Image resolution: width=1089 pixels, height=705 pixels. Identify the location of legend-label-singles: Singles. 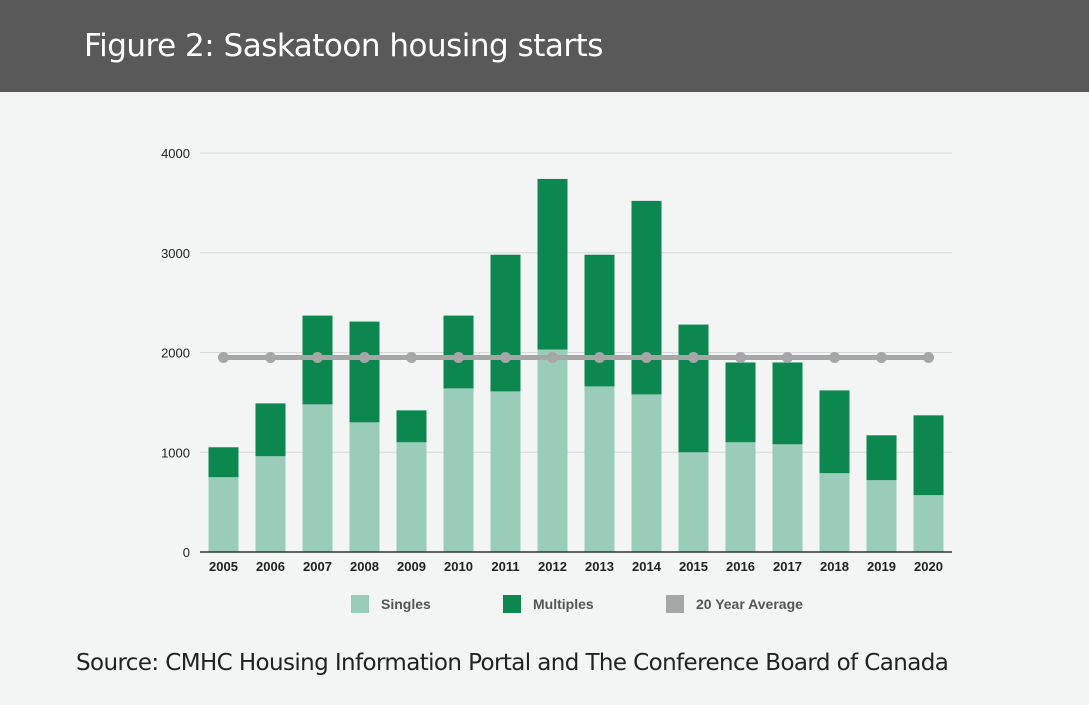
(406, 604).